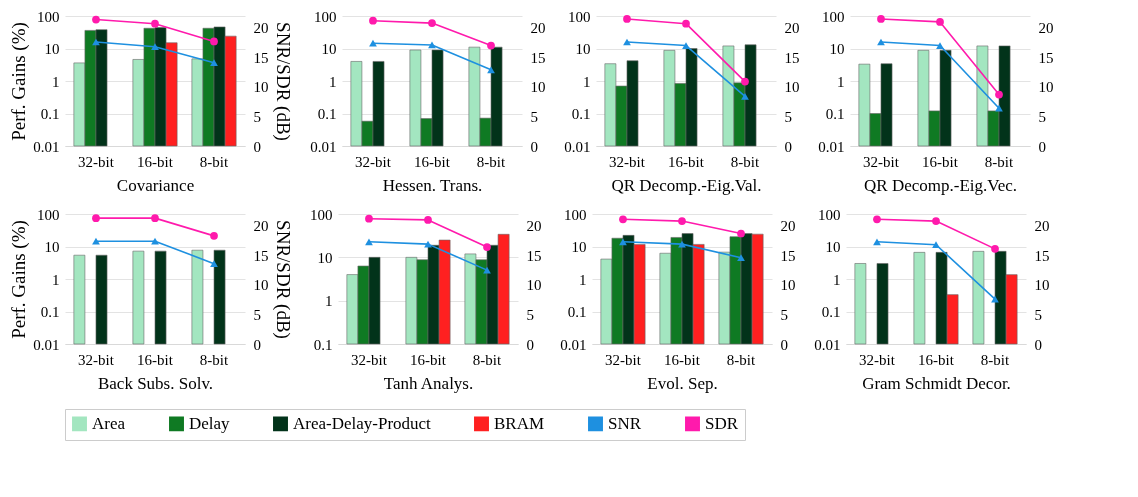 This screenshot has height=497, width=1138. What do you see at coordinates (428, 383) in the screenshot?
I see `x-axis-title: Tanh Analys.` at bounding box center [428, 383].